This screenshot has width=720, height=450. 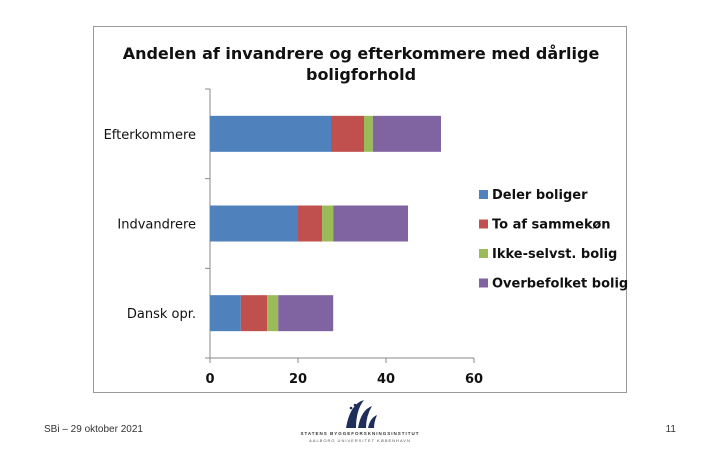 What do you see at coordinates (361, 74) in the screenshot?
I see `chart-title-line-2: boligforhold` at bounding box center [361, 74].